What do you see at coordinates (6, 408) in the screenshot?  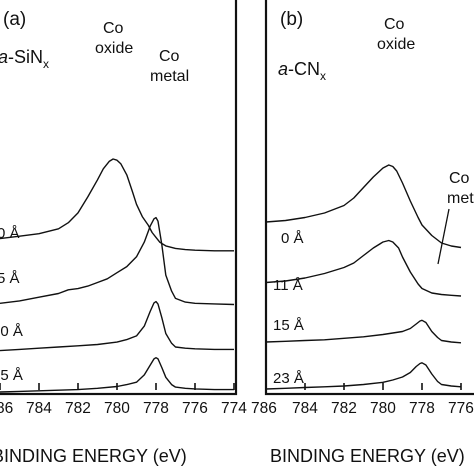 I see `panel-a-tick-label-0: 86` at bounding box center [6, 408].